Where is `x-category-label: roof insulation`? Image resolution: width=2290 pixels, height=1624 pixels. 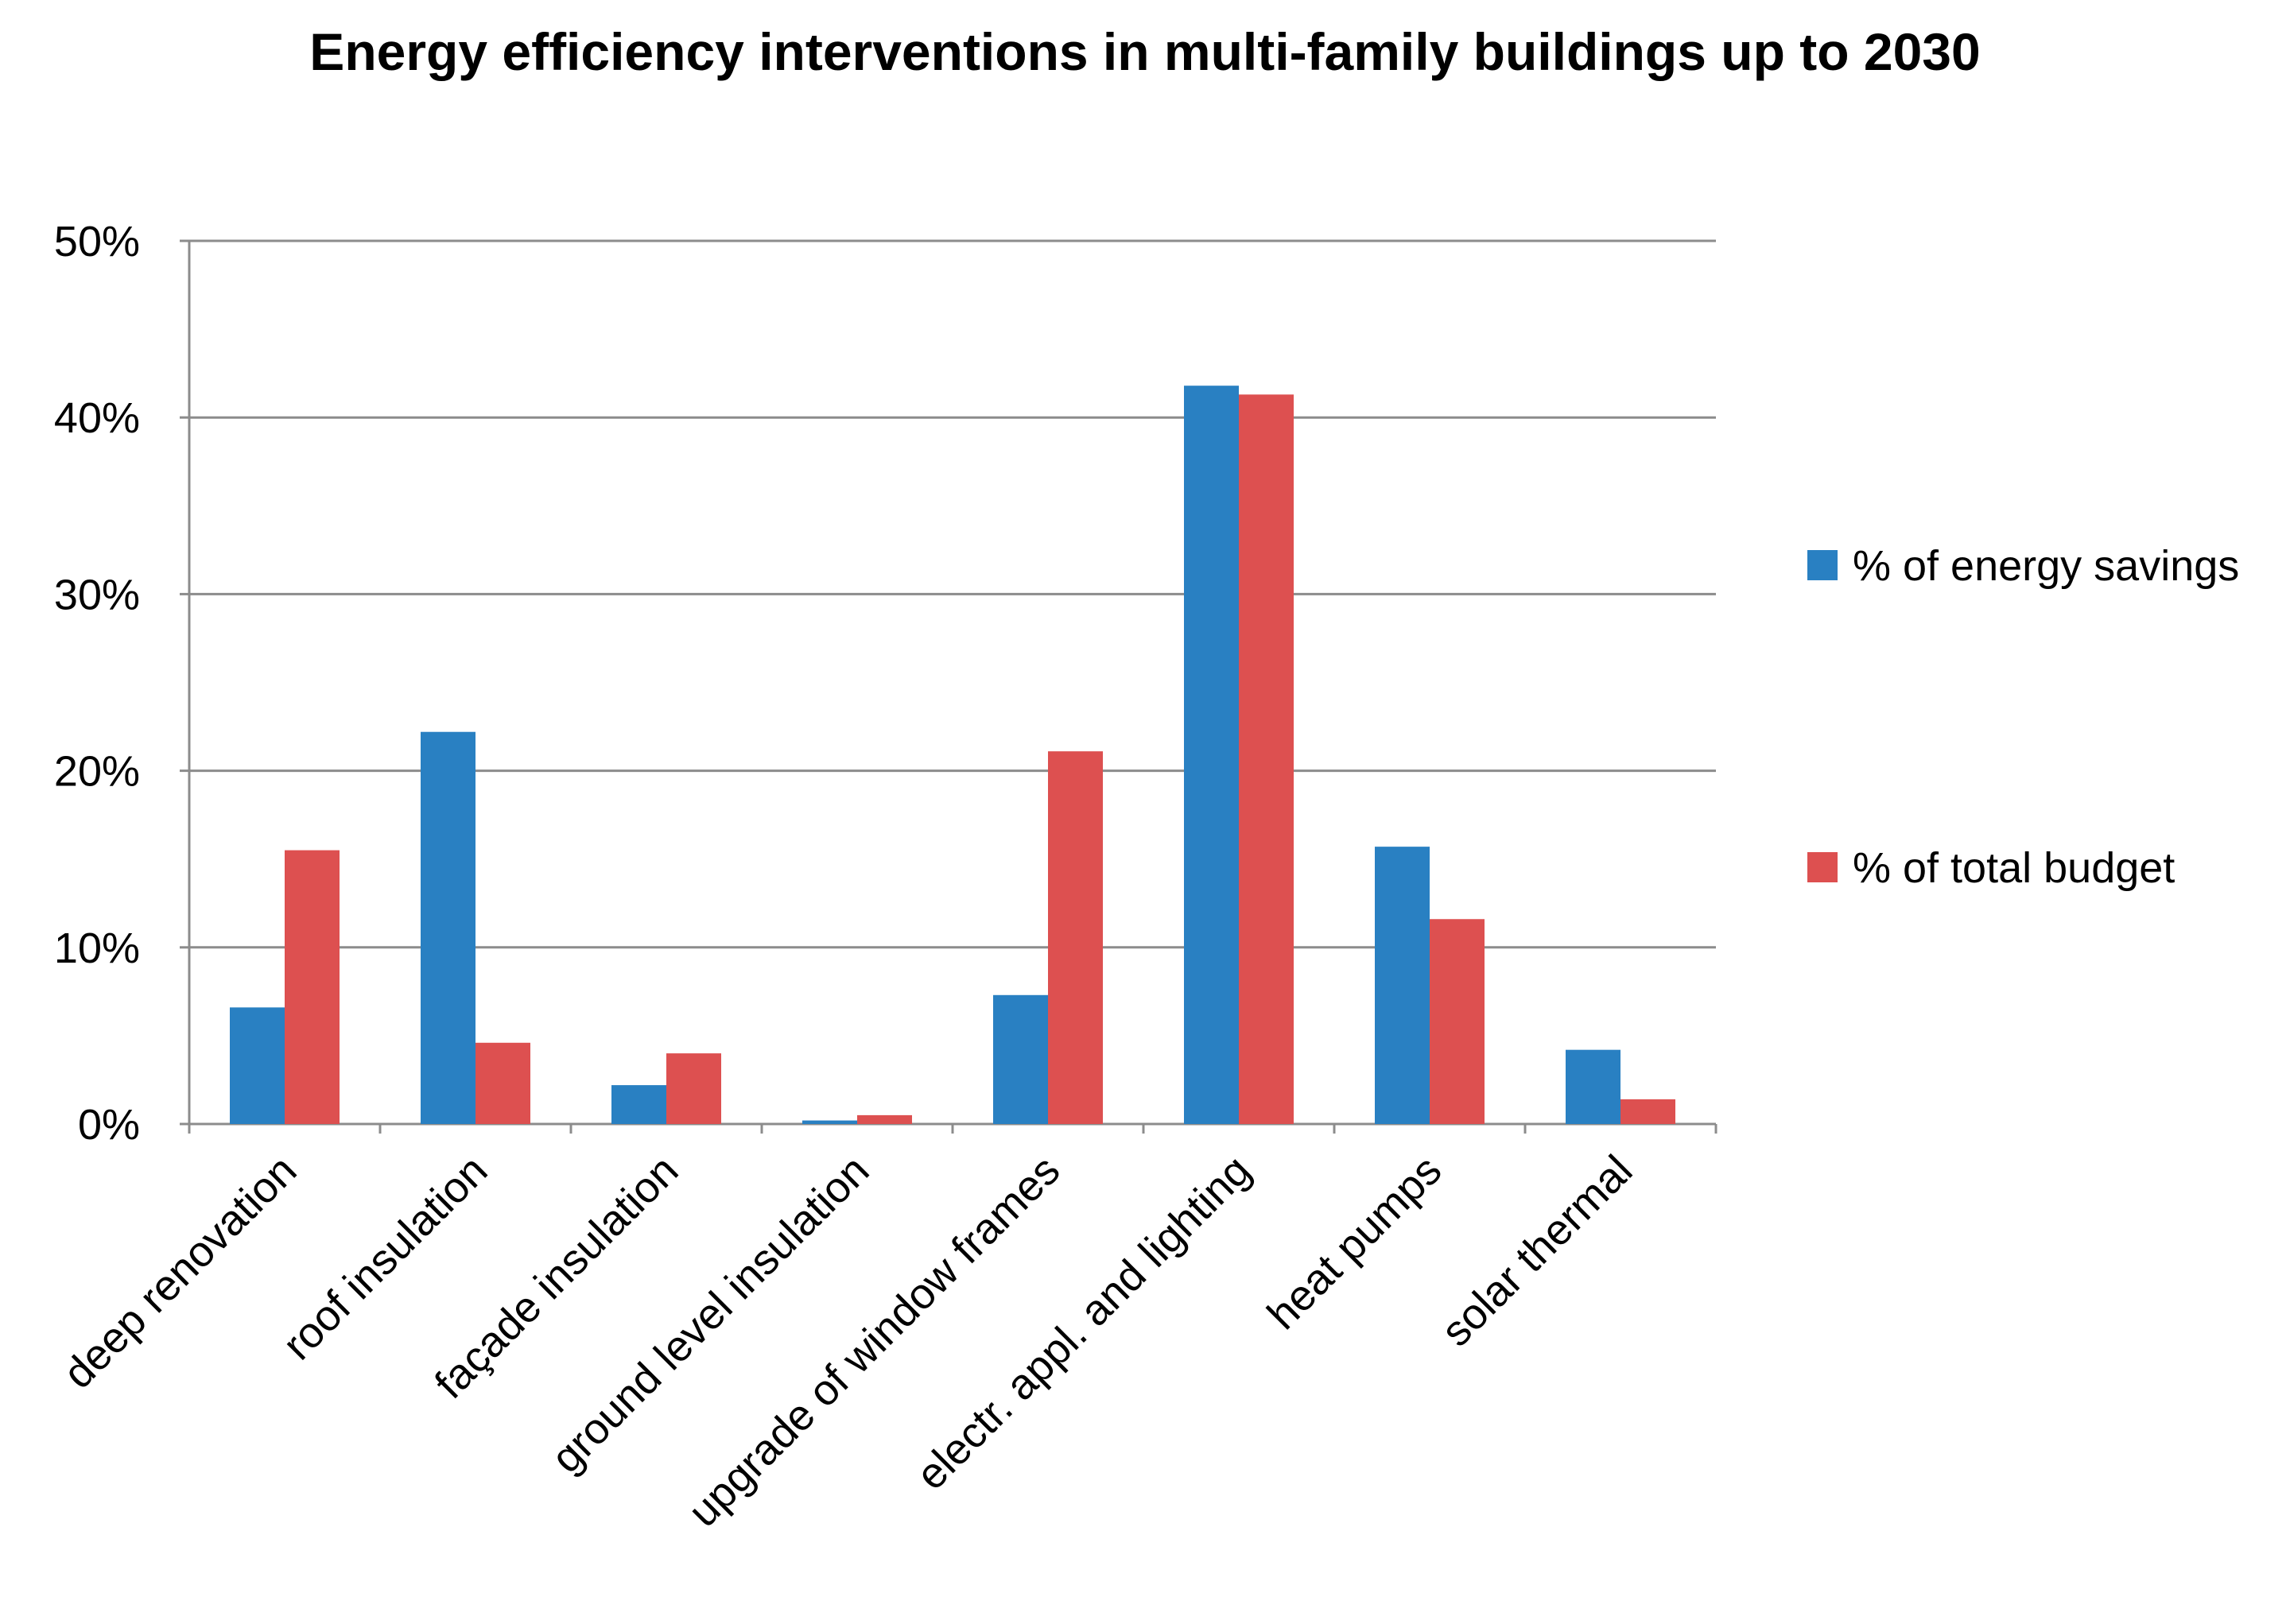 x-category-label: roof insulation is located at coordinates (385, 1257).